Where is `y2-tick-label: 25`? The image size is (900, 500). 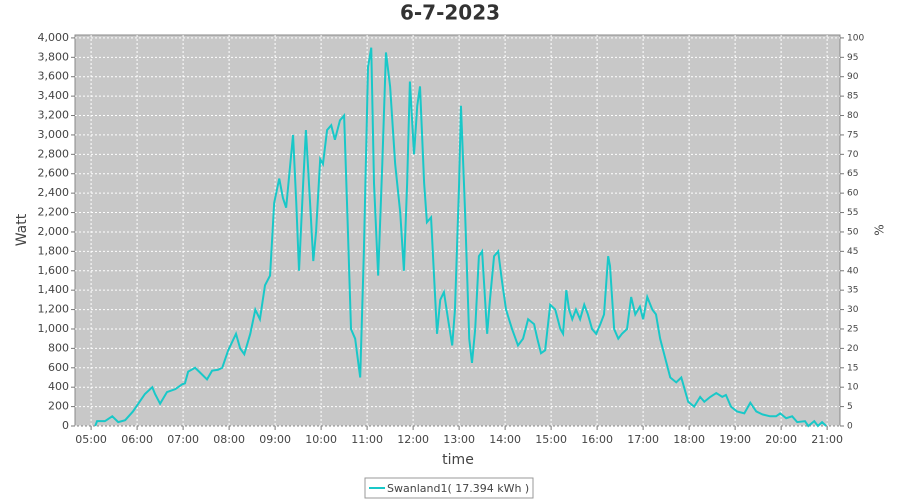 y2-tick-label: 25 is located at coordinates (852, 329).